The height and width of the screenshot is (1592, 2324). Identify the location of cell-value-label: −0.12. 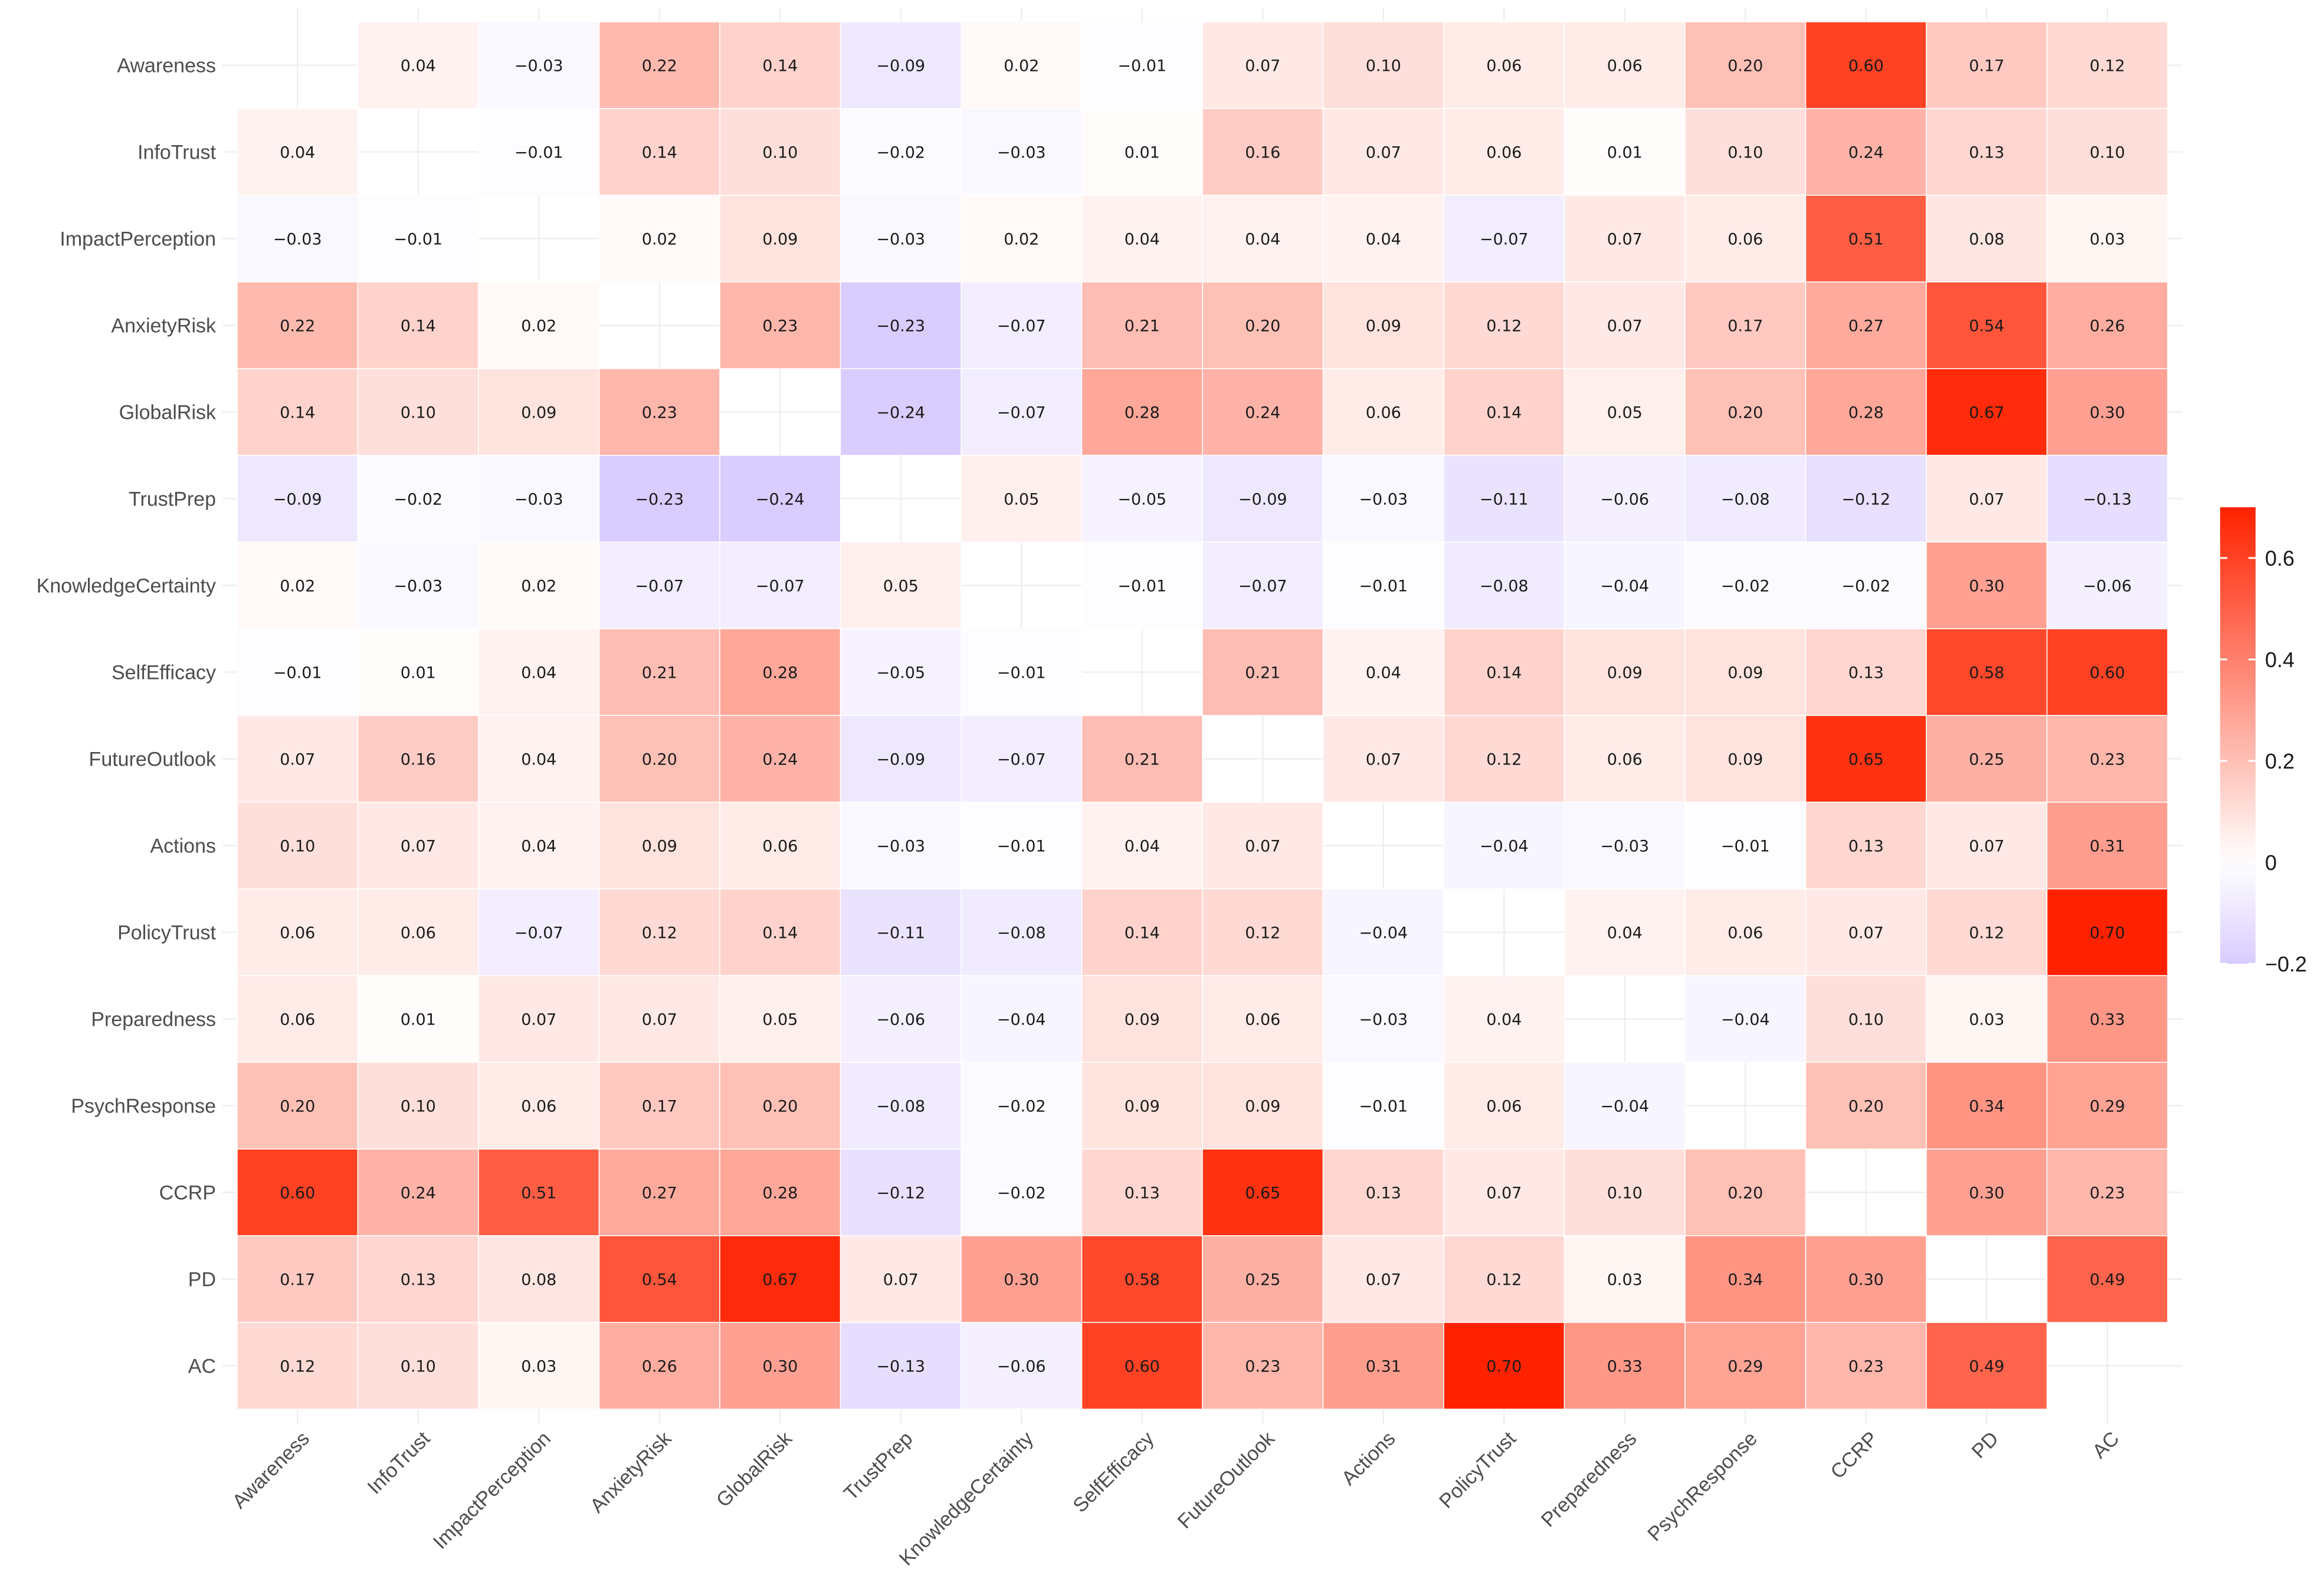
(1865, 500).